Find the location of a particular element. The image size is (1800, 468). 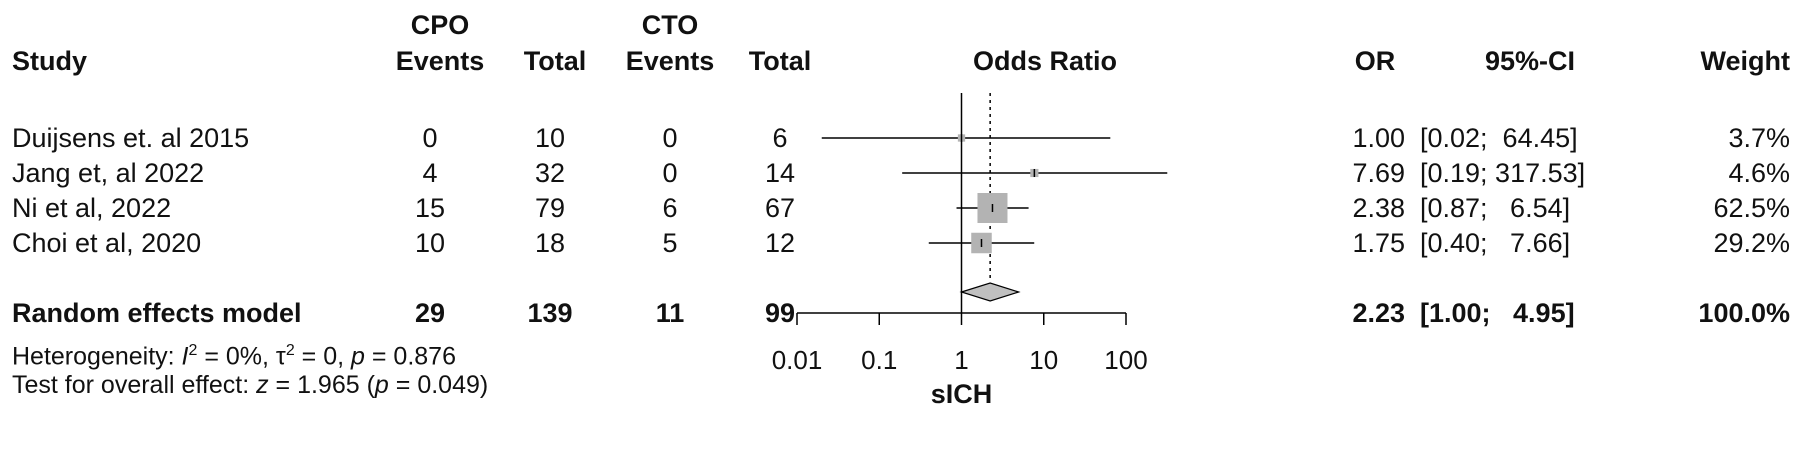

pooled-diamond is located at coordinates (990, 292).